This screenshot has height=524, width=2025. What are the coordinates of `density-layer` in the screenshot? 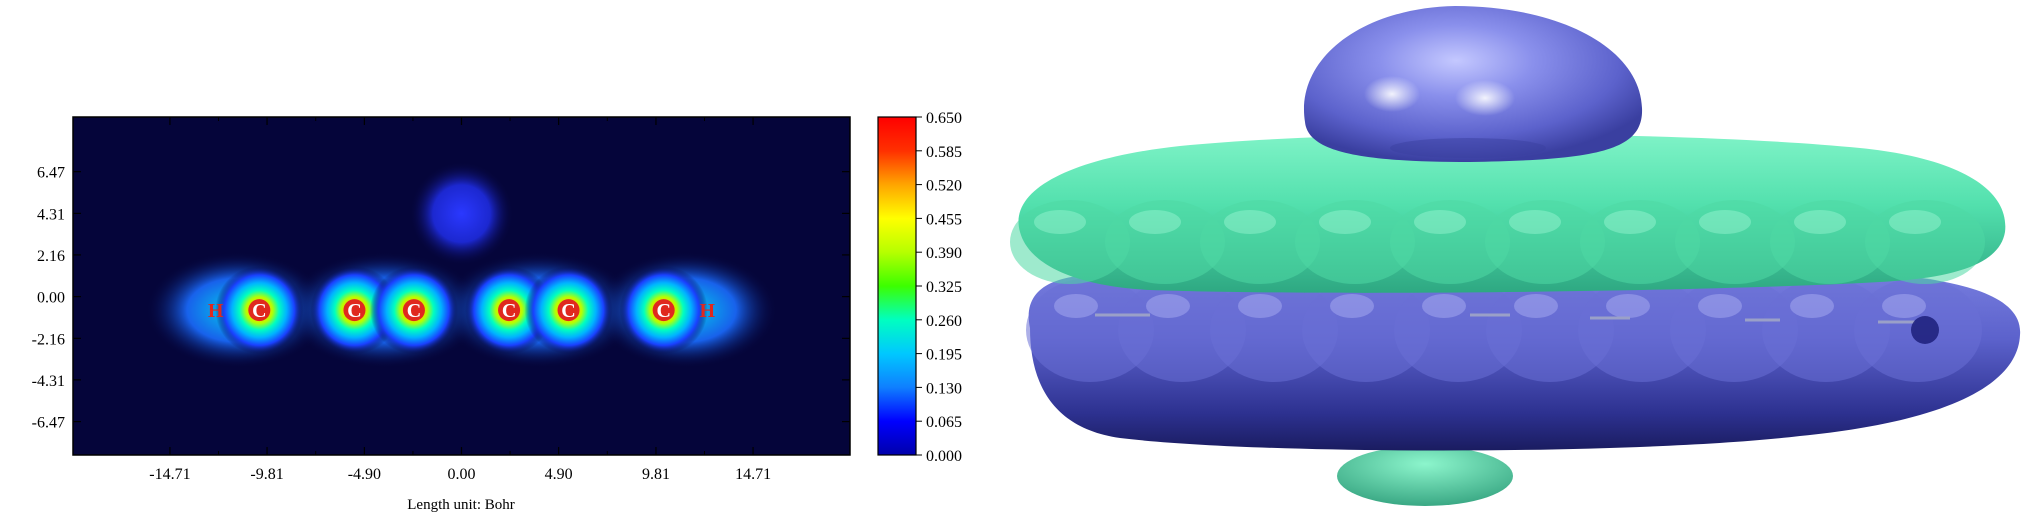 It's located at (461, 265).